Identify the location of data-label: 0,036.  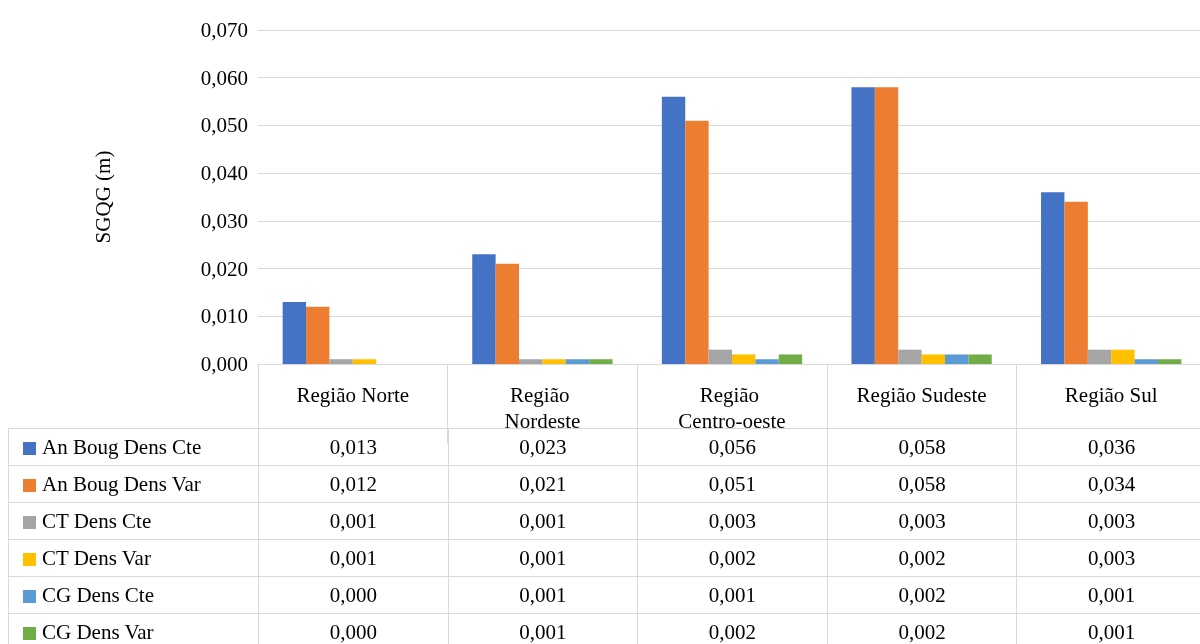
(1108, 447).